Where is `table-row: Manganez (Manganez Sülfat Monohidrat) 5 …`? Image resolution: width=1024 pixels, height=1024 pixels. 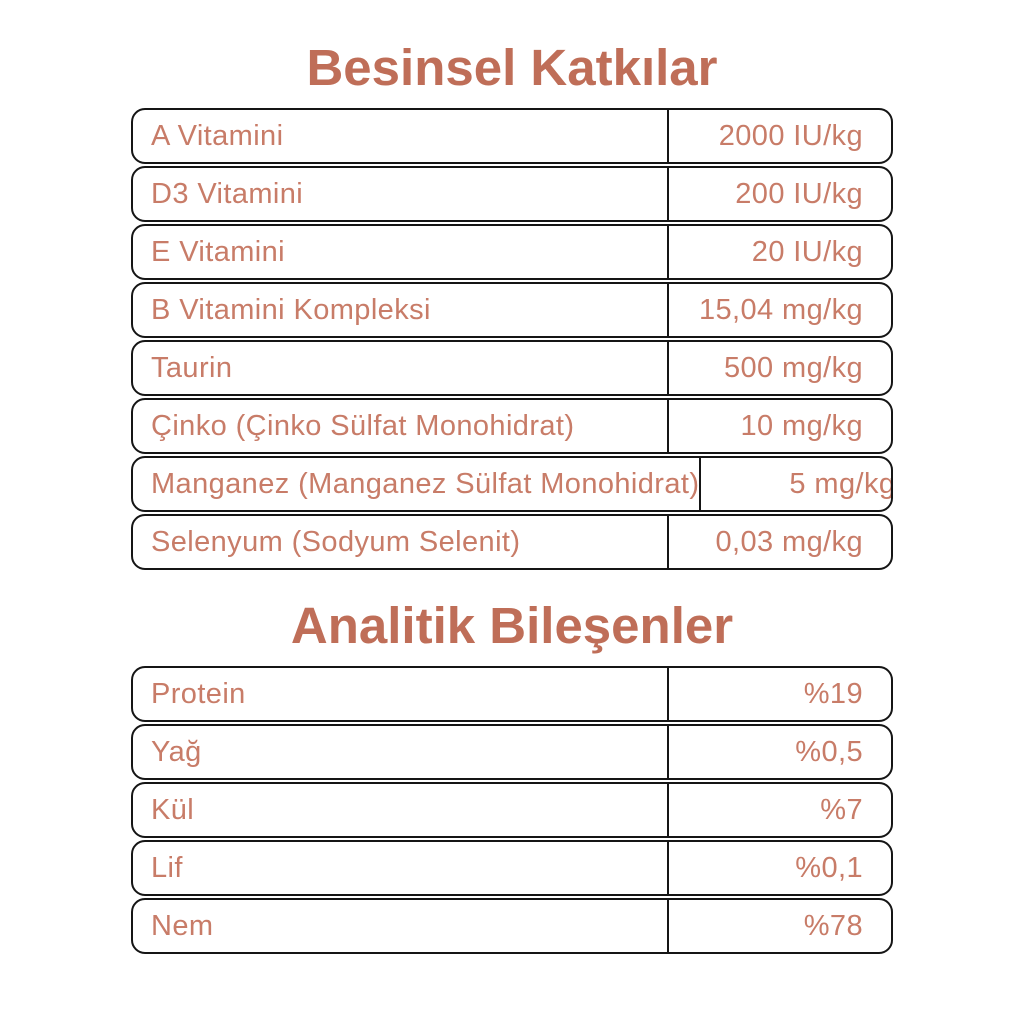 table-row: Manganez (Manganez Sülfat Monohidrat) 5 … is located at coordinates (512, 484).